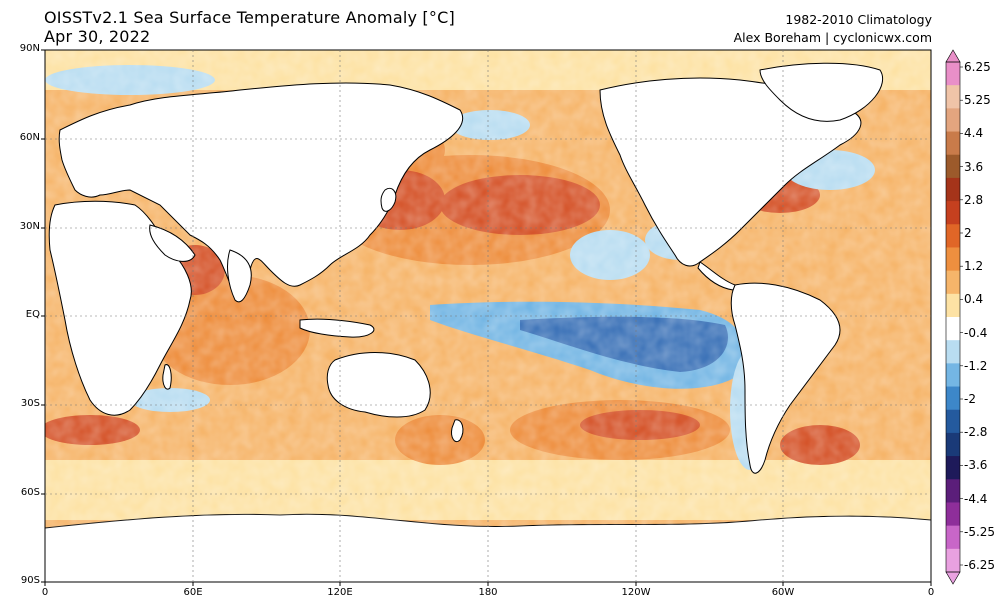 This screenshot has width=1000, height=609. Describe the element at coordinates (953, 578) in the screenshot. I see `colorbar-bottom-arrow` at that location.